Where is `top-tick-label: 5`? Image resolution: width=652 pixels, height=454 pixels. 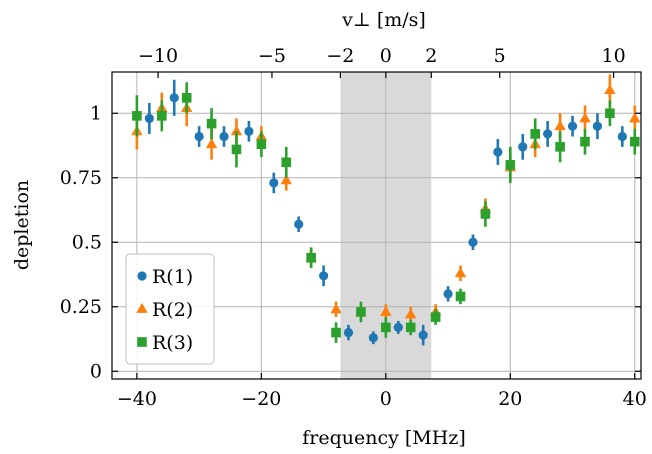 top-tick-label: 5 is located at coordinates (500, 56).